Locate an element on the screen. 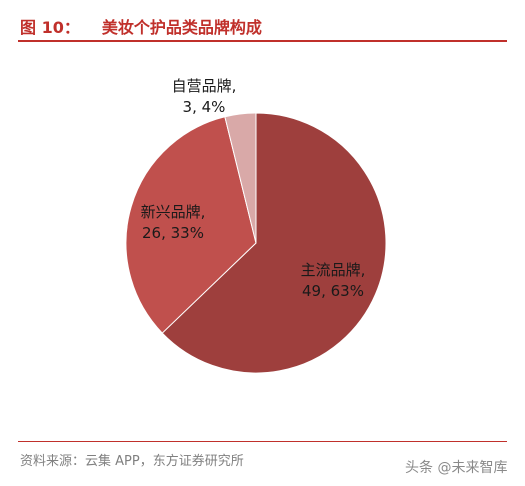 The image size is (525, 486). chart-title-row: 图 10： 美妆个护品类品牌构成 is located at coordinates (141, 26).